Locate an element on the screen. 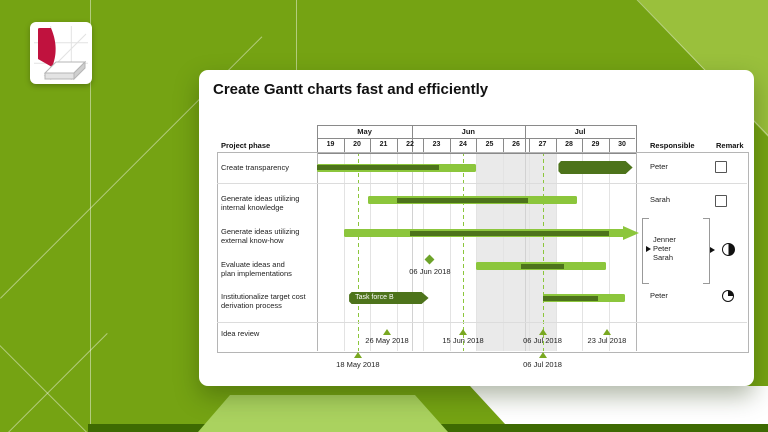 This screenshot has width=768, height=432. bg-line-diagonal-bottomleft-b is located at coordinates (58, 382).